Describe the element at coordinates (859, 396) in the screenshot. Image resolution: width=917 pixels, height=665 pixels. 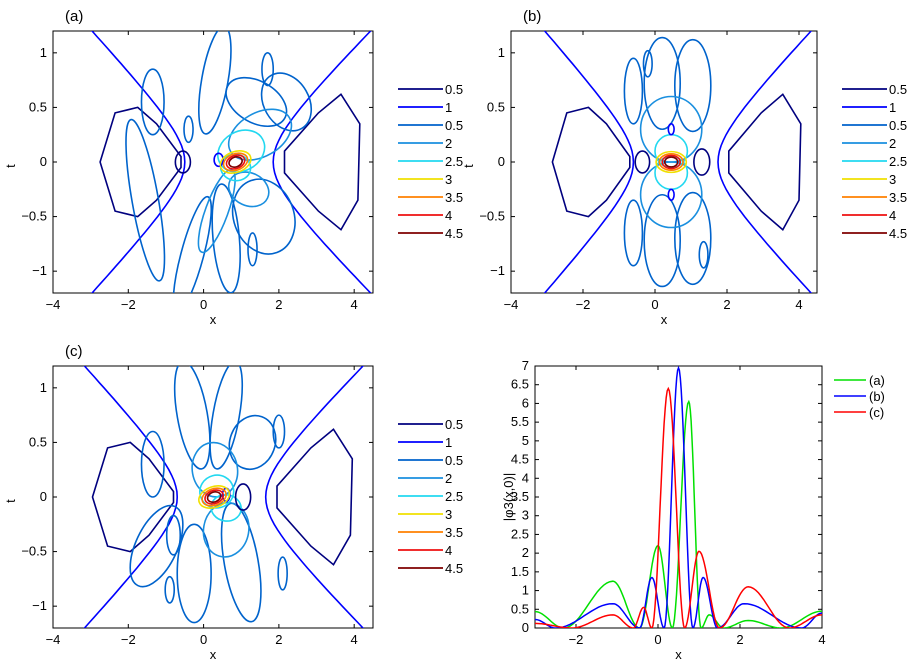
I see `legend: (a)(b)(c)` at that location.